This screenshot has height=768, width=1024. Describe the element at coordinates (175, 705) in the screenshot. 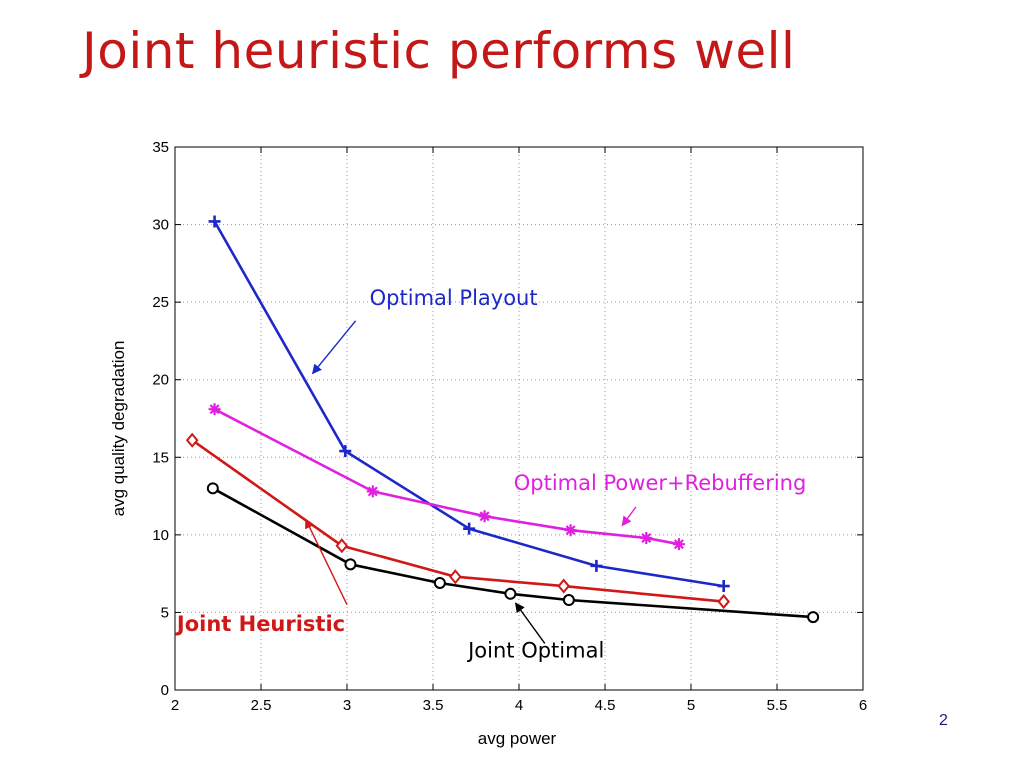

I see `x-tick-label: 2` at that location.